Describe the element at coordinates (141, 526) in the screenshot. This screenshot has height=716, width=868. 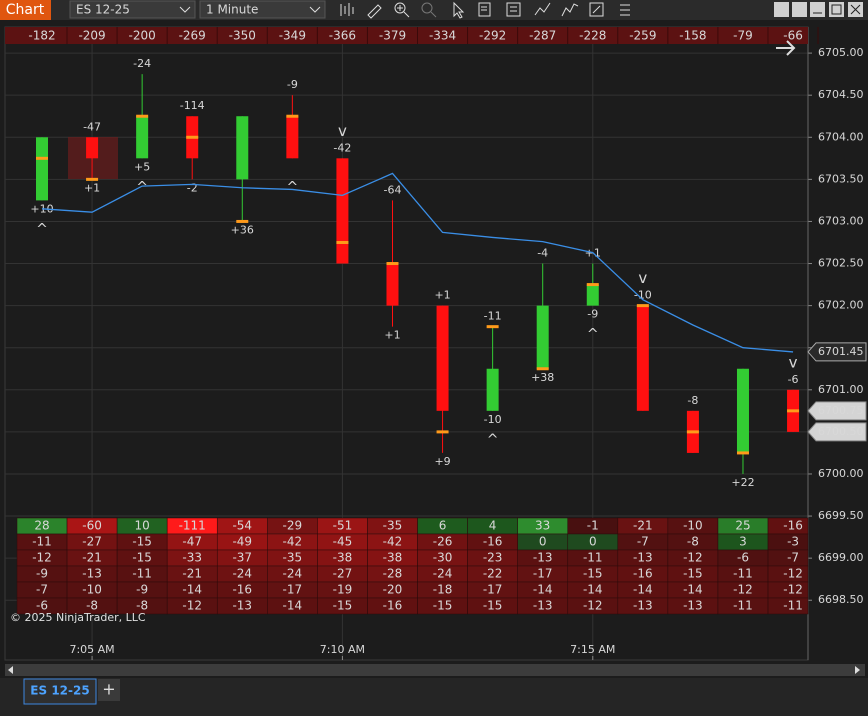
I see `table-value: 10` at that location.